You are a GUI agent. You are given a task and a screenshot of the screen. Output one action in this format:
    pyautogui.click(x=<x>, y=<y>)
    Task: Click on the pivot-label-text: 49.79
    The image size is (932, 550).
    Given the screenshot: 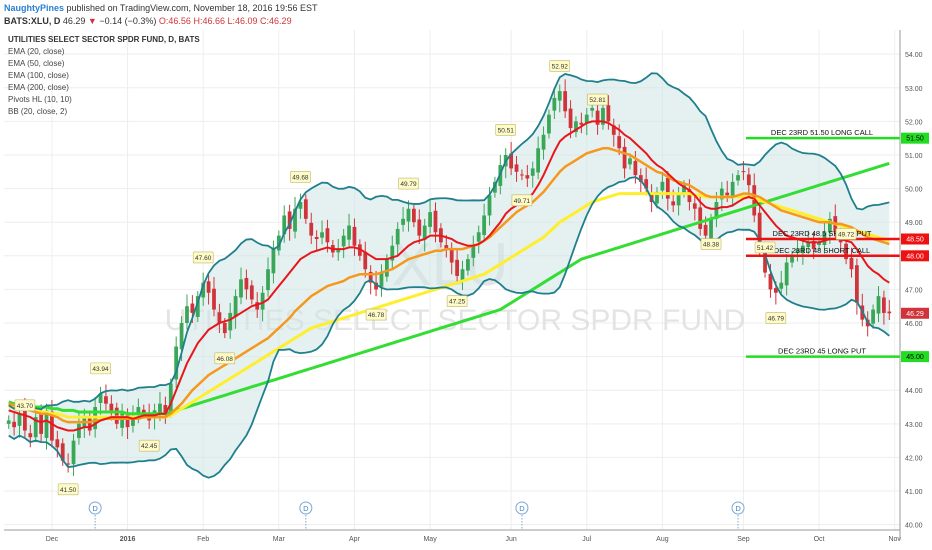 What is the action you would take?
    pyautogui.click(x=408, y=184)
    